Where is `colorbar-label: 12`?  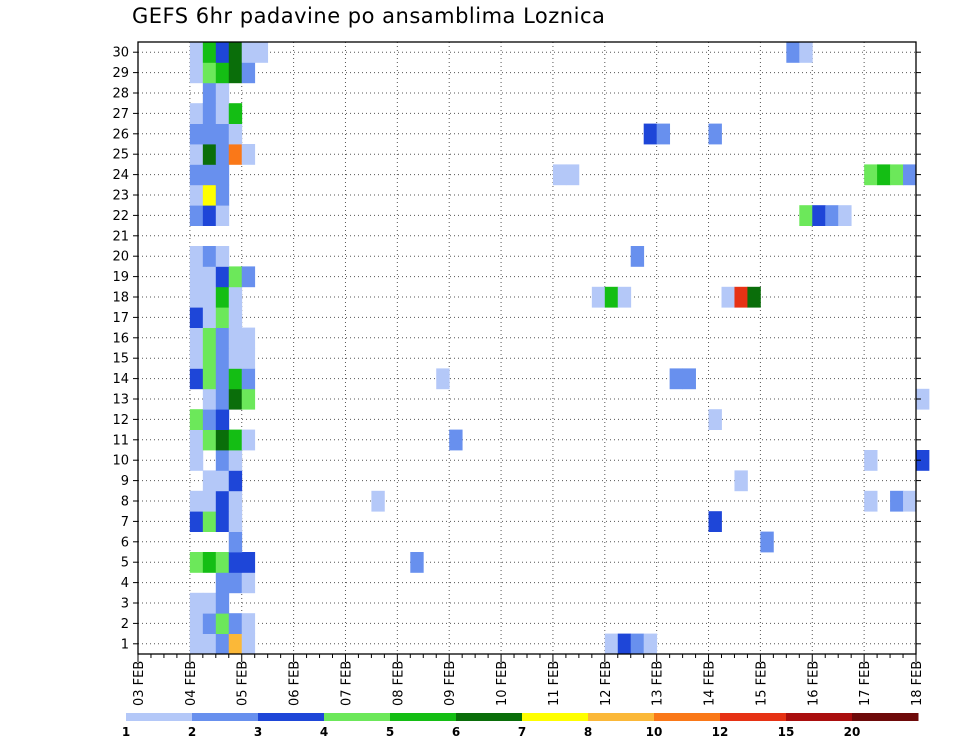 colorbar-label: 12 is located at coordinates (720, 732).